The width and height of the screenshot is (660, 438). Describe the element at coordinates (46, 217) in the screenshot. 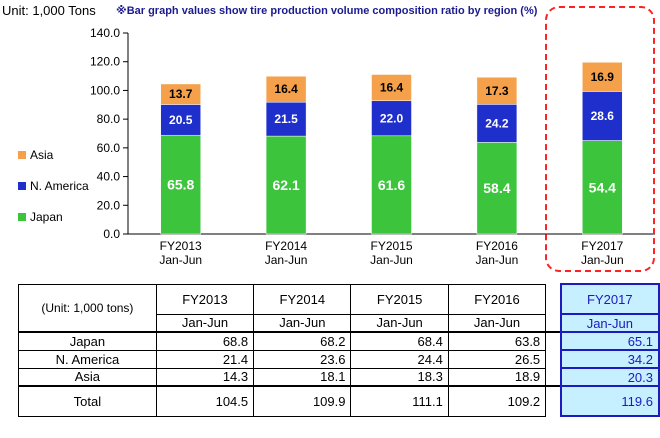

I see `legend-japan-label: Japan` at that location.